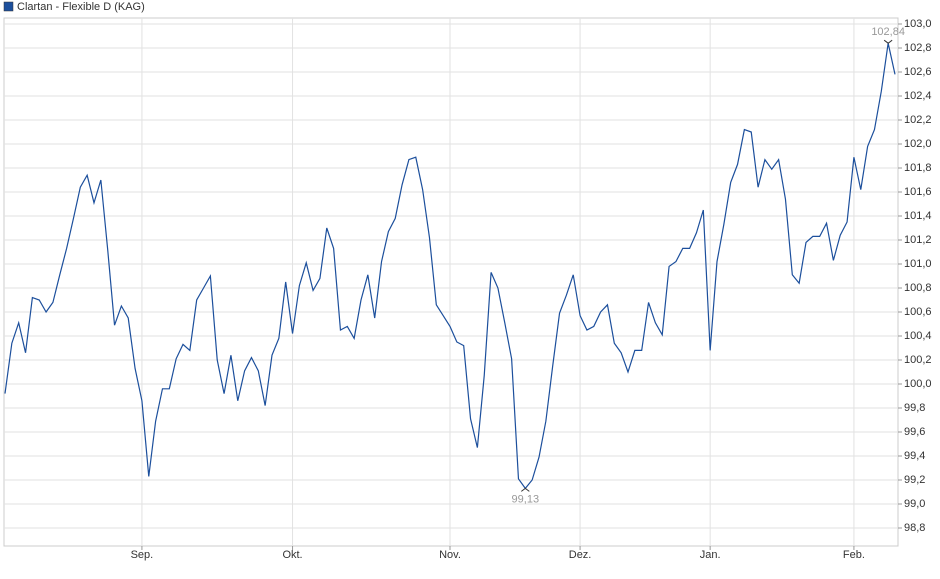 Image resolution: width=940 pixels, height=579 pixels. Describe the element at coordinates (914, 480) in the screenshot. I see `y-tick-label: 99,2` at that location.